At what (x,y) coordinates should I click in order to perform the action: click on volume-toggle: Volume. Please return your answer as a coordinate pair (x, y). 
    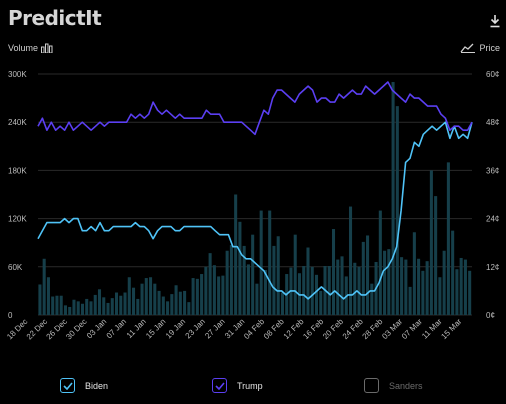
    Looking at the image, I should click on (31, 47).